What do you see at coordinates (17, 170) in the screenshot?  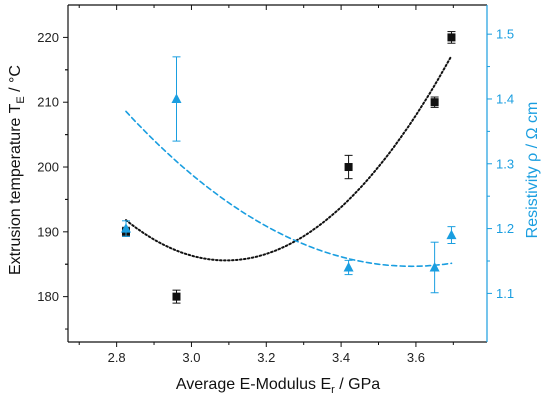 I see `y-axis-label: Extrusion temperature TE / °C` at bounding box center [17, 170].